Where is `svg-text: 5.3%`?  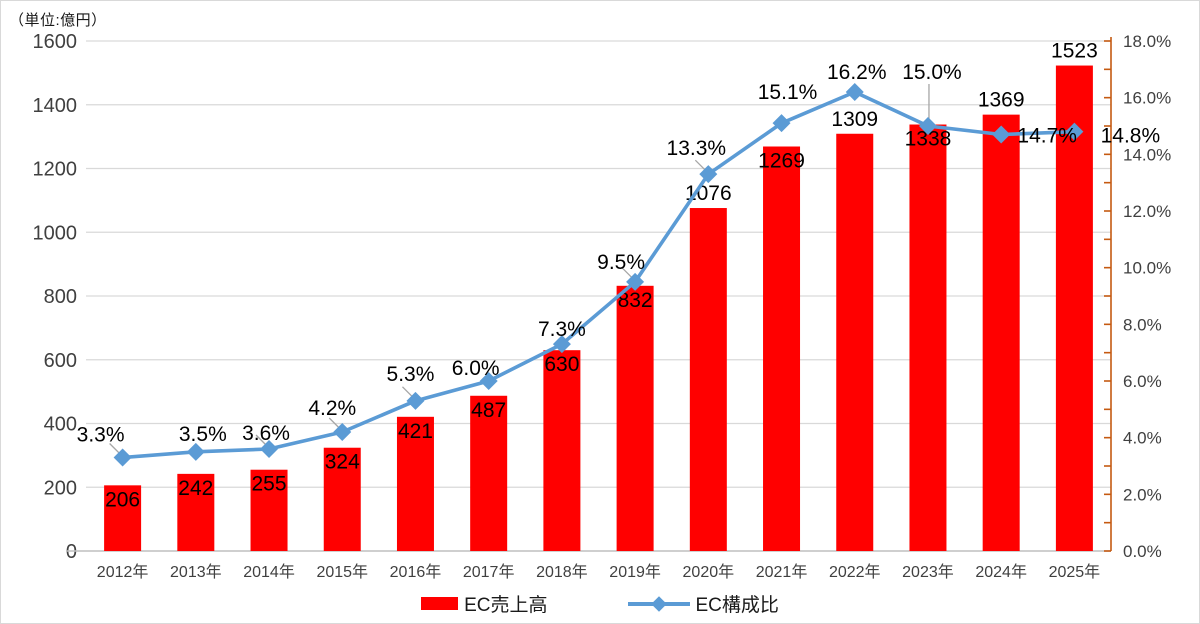
svg-text: 5.3% is located at coordinates (411, 374).